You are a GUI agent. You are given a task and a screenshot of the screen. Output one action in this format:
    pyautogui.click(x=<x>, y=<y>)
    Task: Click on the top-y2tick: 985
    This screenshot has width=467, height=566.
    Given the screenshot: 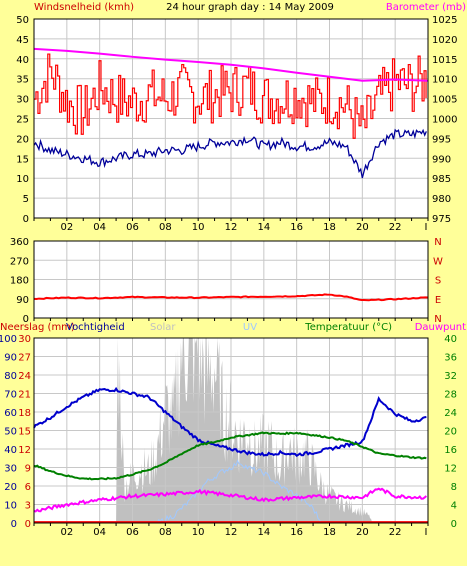 What is the action you would take?
    pyautogui.click(x=441, y=179)
    